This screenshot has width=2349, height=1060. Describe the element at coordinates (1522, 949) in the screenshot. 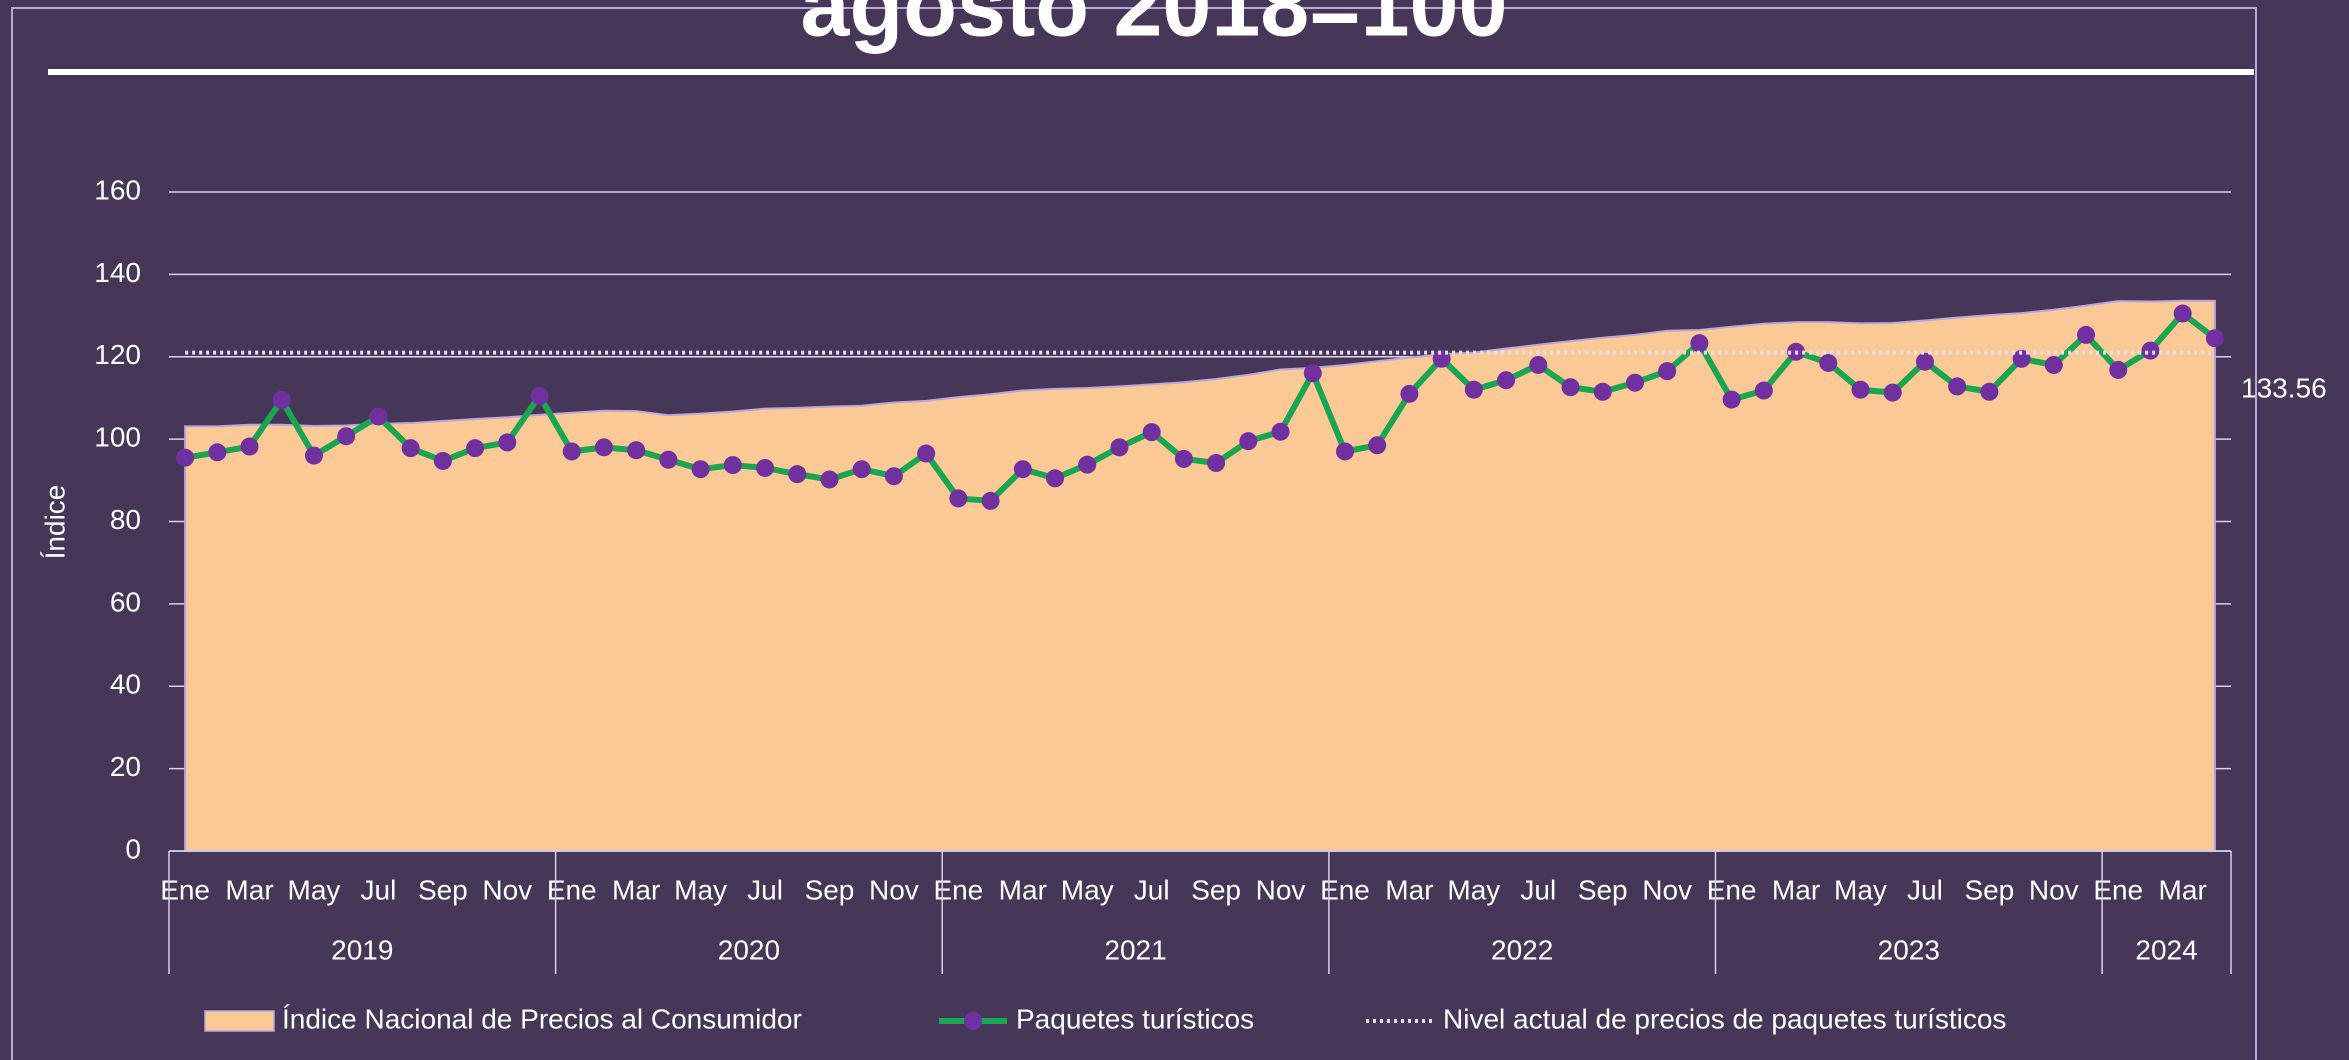

I see `x-group-label: 2022` at that location.